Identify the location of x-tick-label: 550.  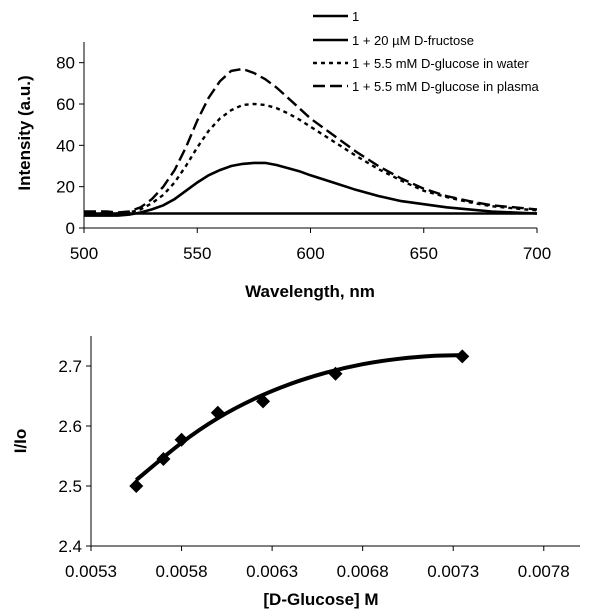
(197, 253).